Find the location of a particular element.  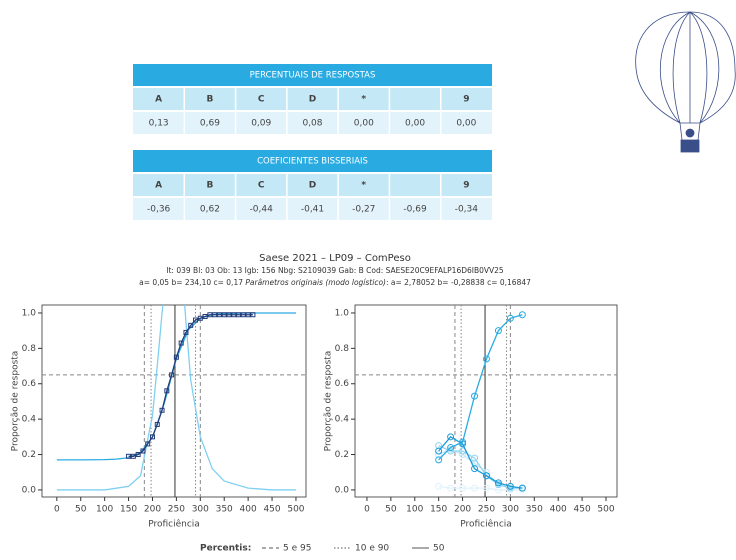

table-title-bar is located at coordinates (312, 161).